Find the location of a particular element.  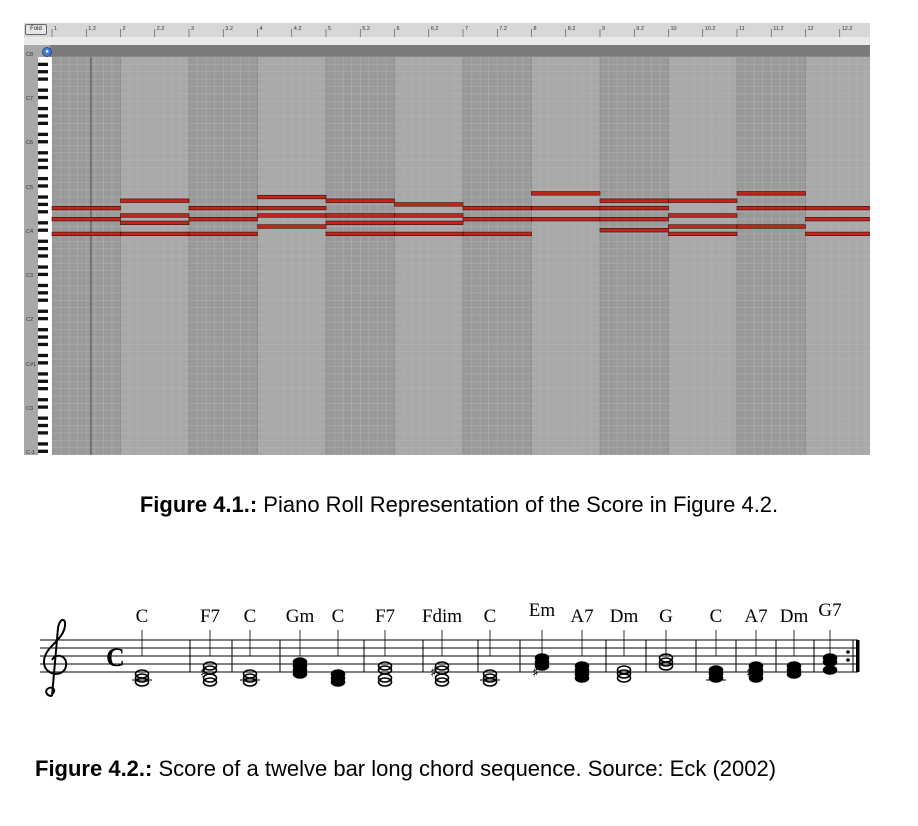

octave-label: C3 is located at coordinates (30, 276).